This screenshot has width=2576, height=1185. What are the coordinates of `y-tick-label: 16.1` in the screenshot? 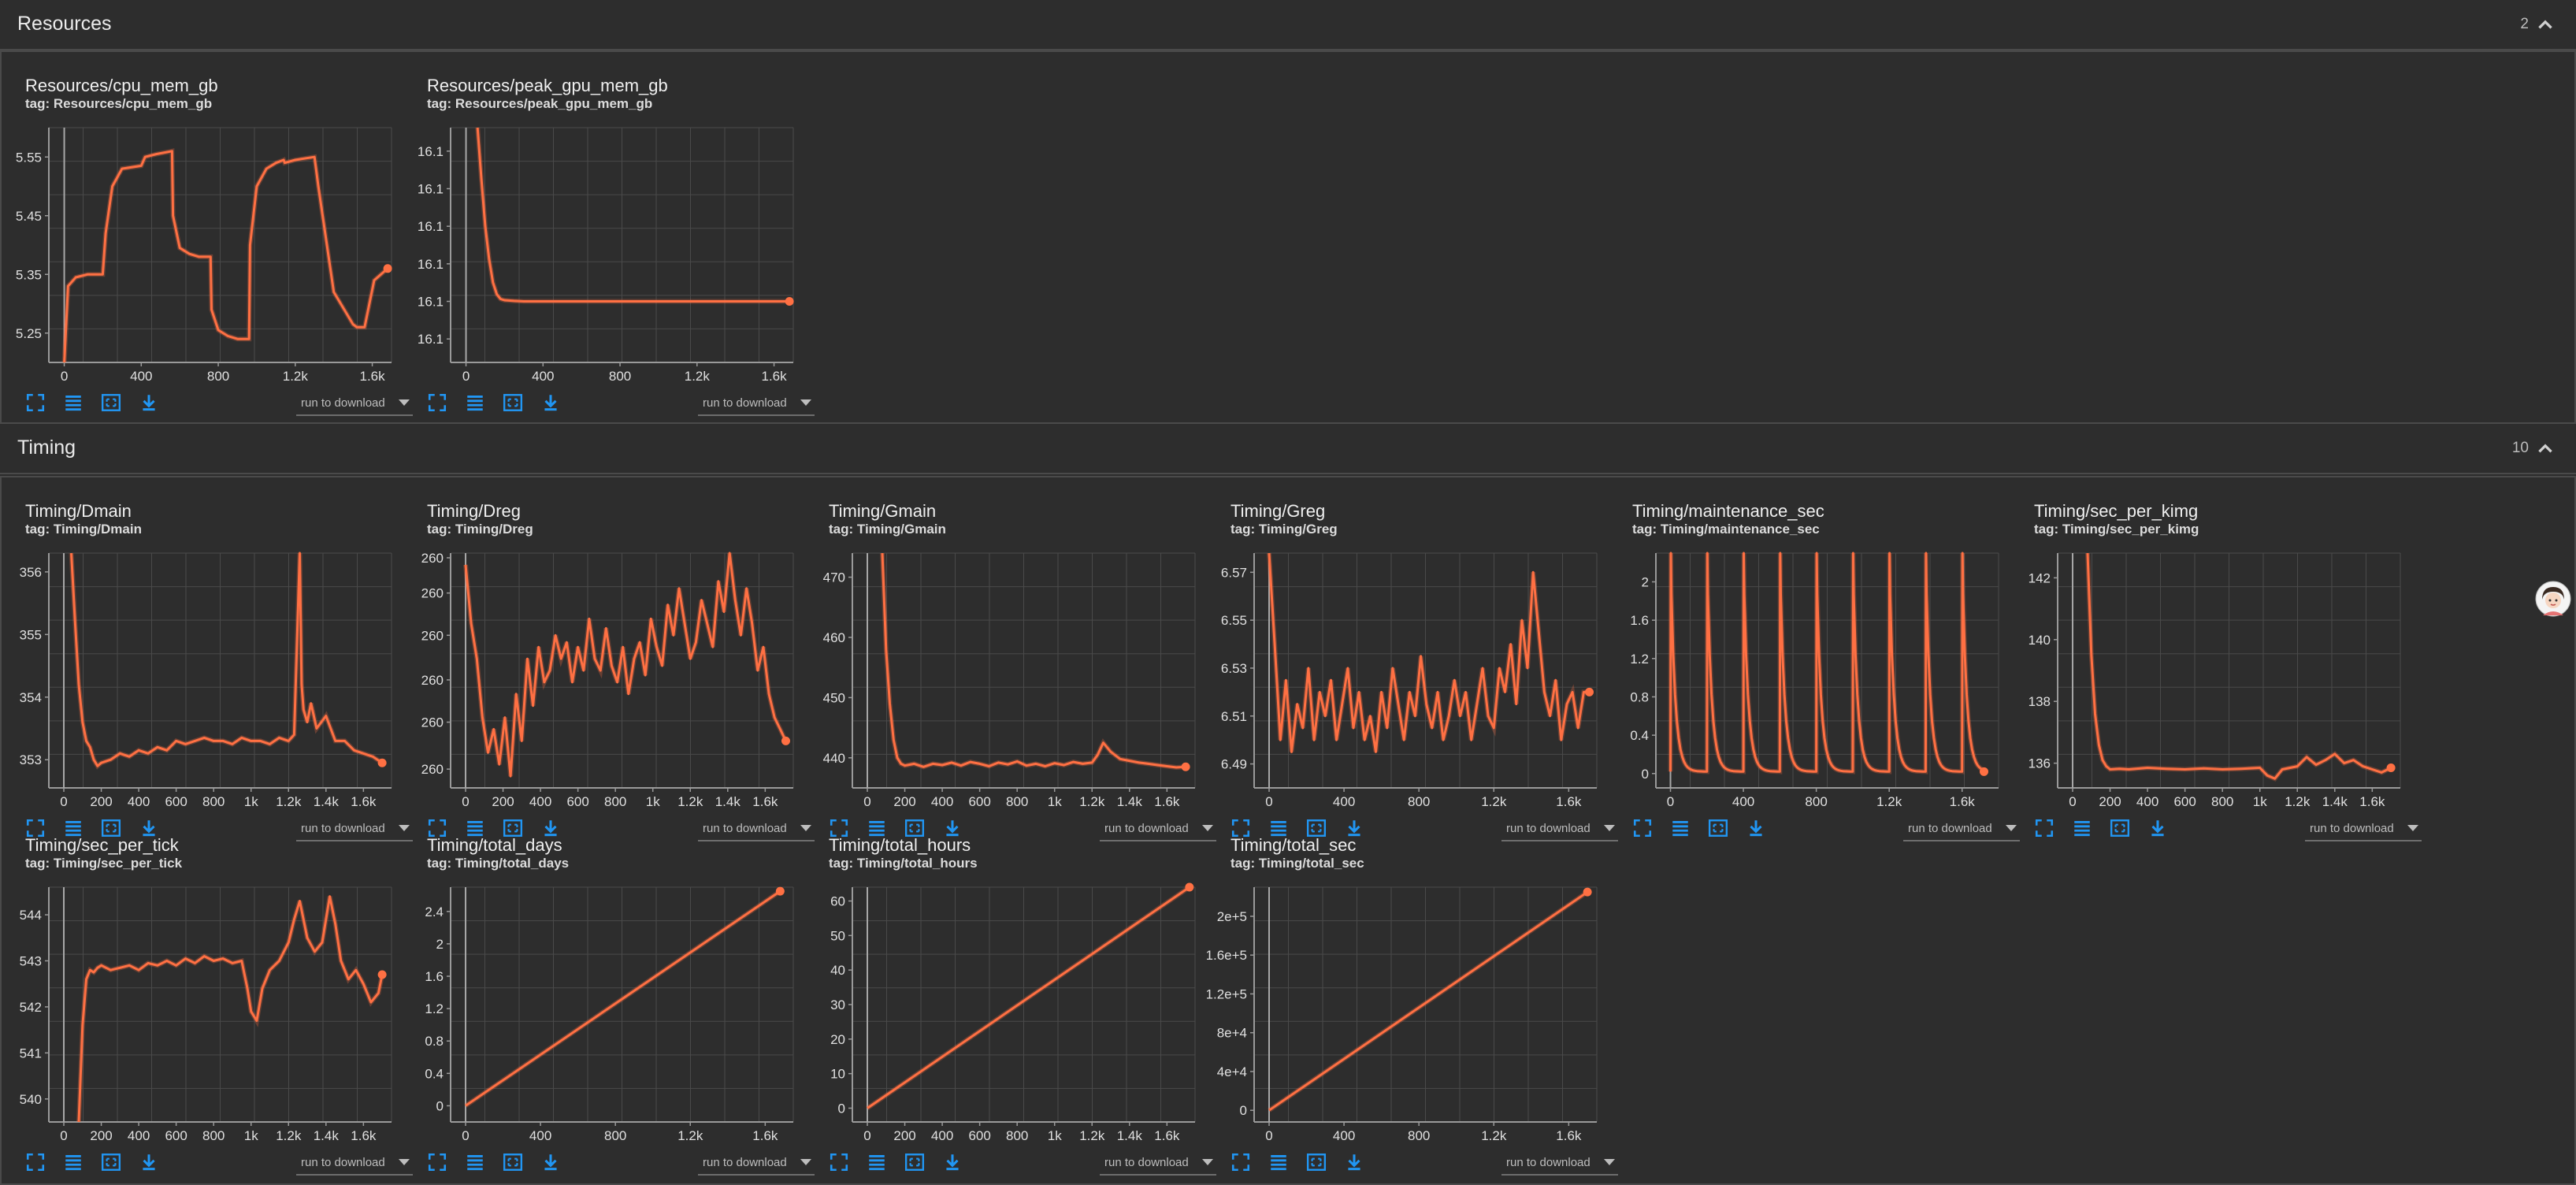 It's located at (431, 188).